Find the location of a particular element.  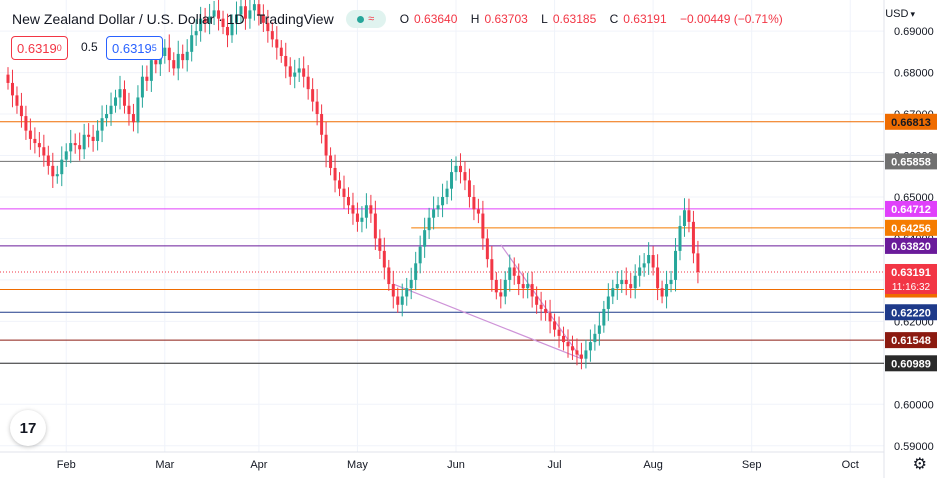

sell-price-button: 0.6319 0 is located at coordinates (39, 48).